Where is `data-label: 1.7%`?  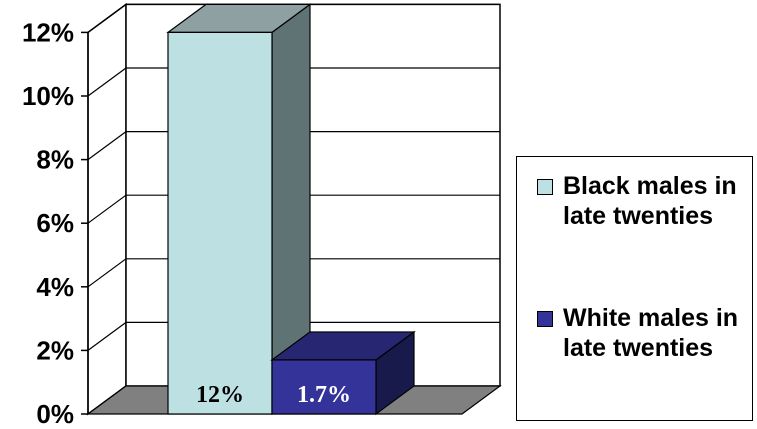
data-label: 1.7% is located at coordinates (324, 395).